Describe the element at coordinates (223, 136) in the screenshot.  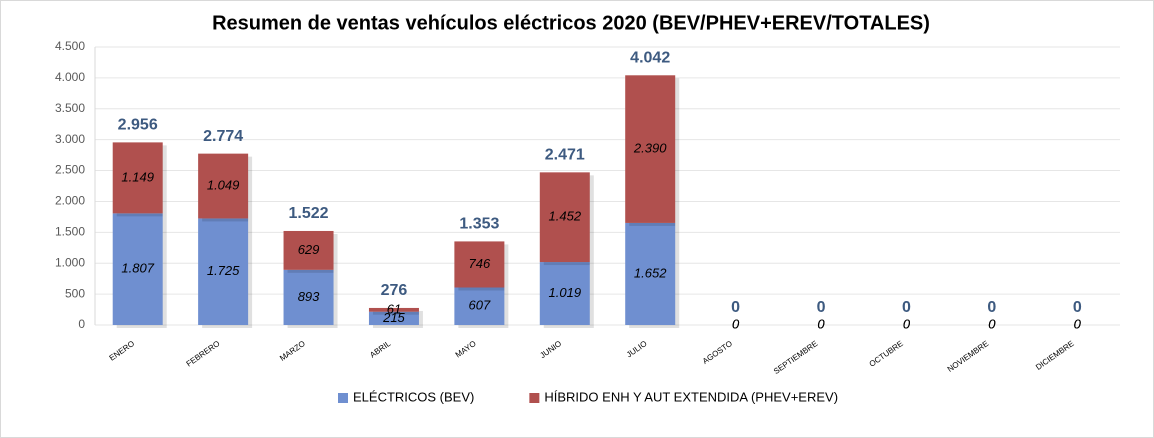
I see `total-label: 2.774` at that location.